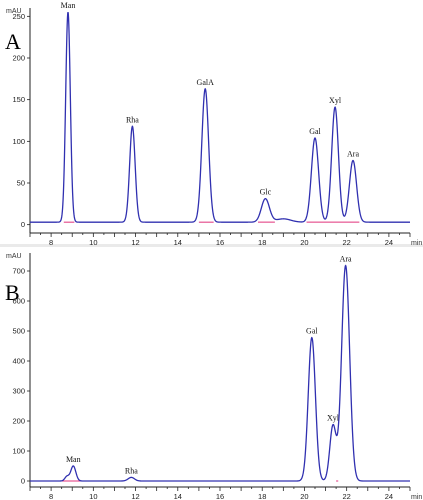 The width and height of the screenshot is (423, 500). I want to click on y-tick-label-b-200: 200, so click(18, 421).